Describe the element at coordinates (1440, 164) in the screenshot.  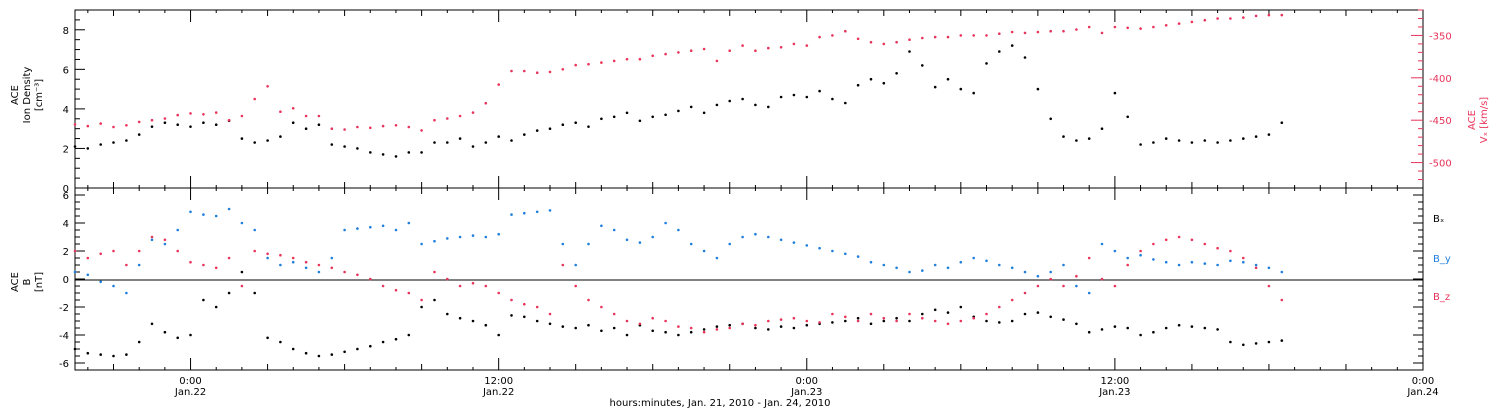
I see `velocity-y-tick-label: -500` at that location.